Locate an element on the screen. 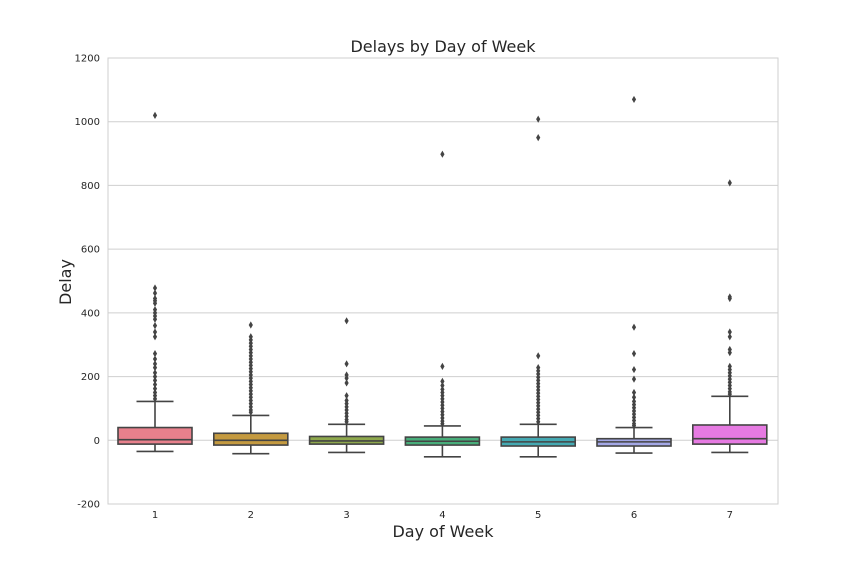 Image resolution: width=864 pixels, height=576 pixels. y-tick-labels: -200 0 200 400 600 800 1000 1200 is located at coordinates (87, 282).